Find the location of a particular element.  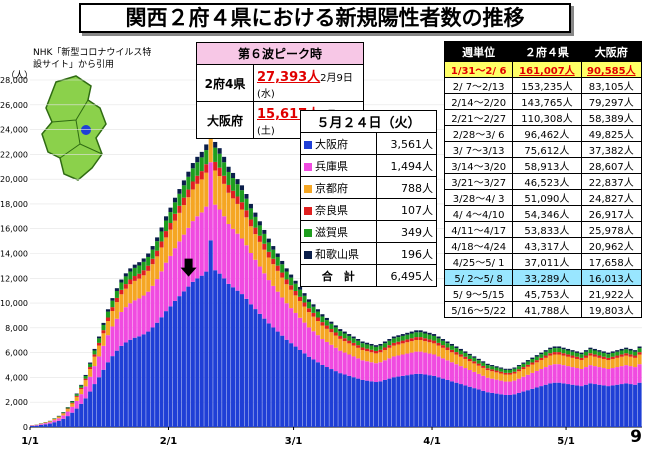

source-note: NHK「新型コロナウイルス特設サイト」から引用 is located at coordinates (92, 59).